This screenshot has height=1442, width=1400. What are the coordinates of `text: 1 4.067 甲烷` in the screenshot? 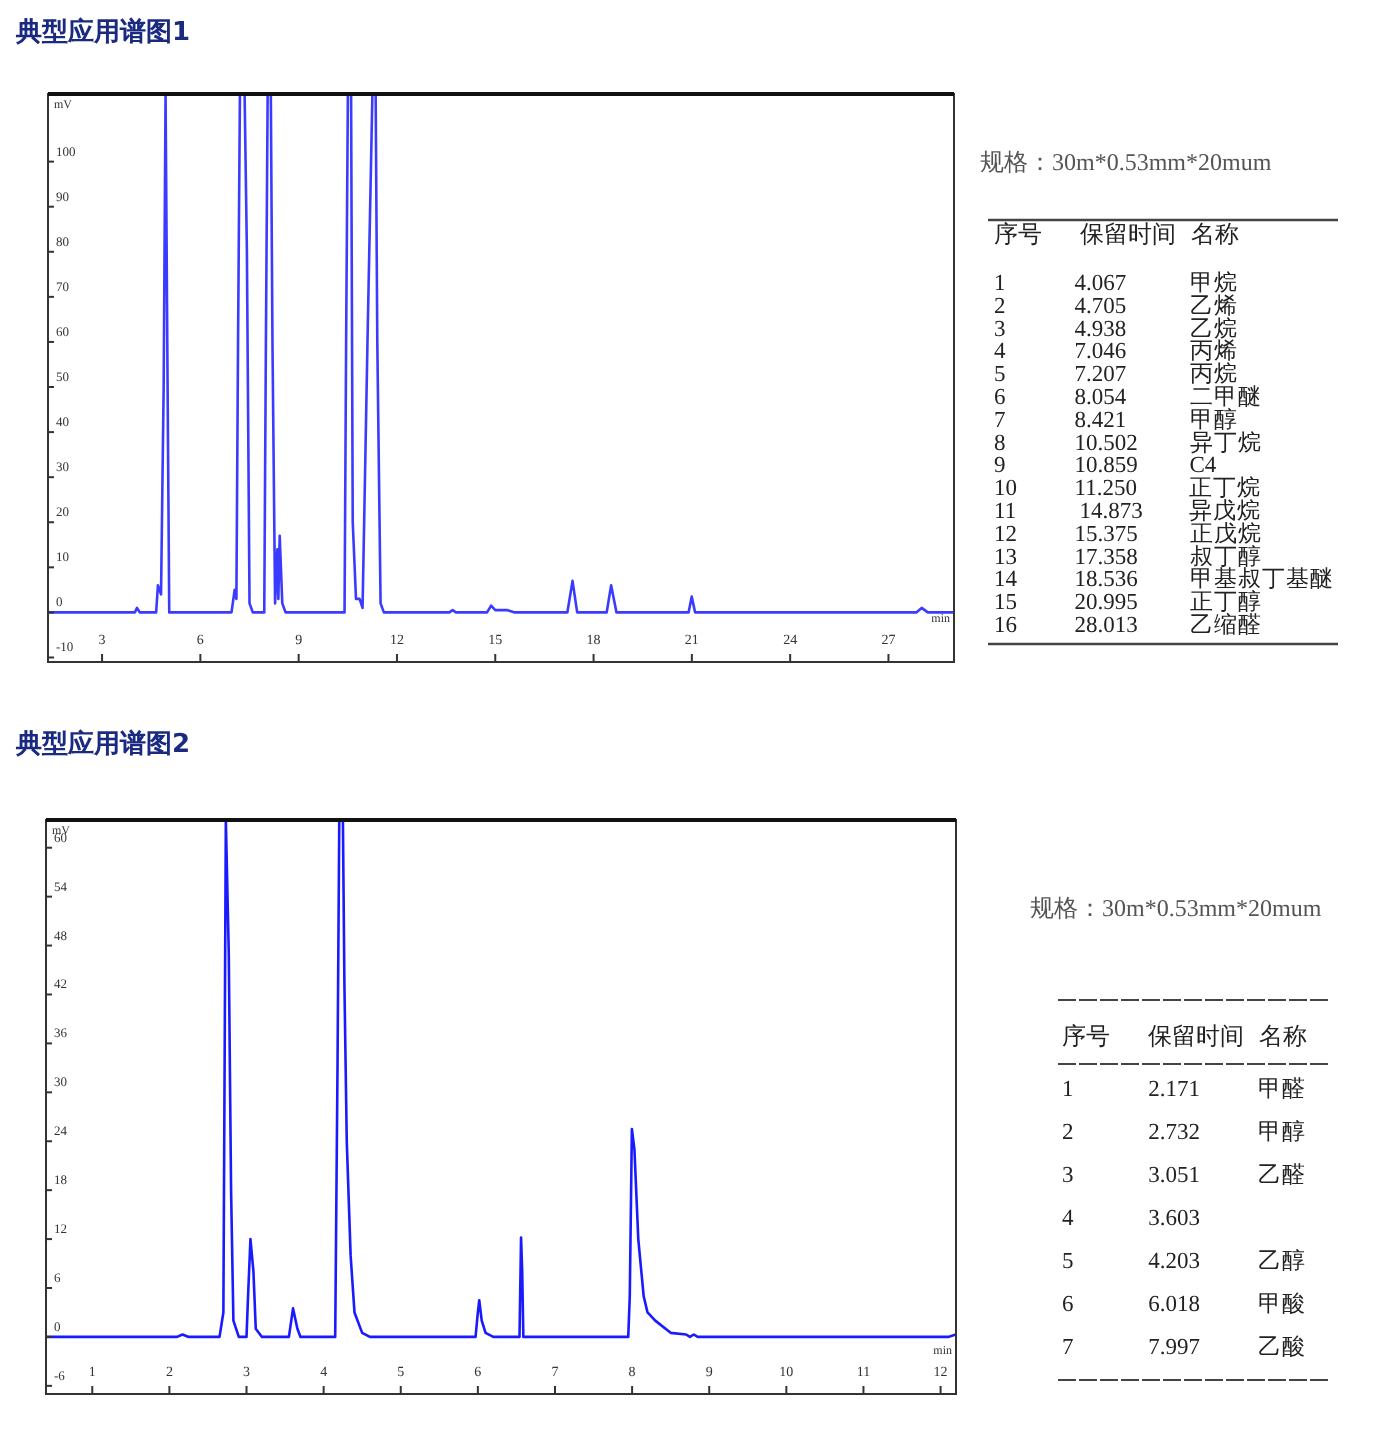 It's located at (1116, 283).